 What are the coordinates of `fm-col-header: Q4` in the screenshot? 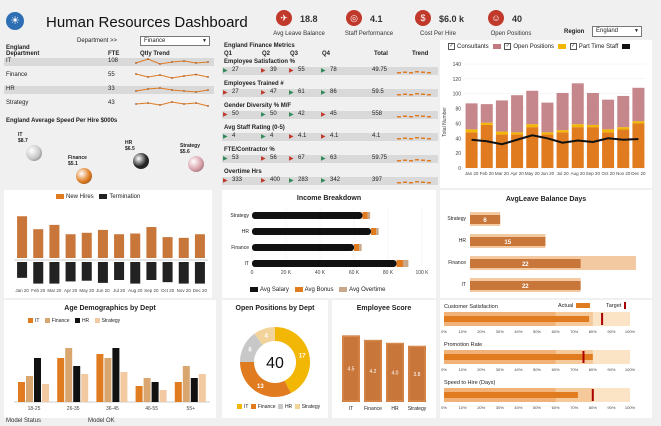 It's located at (326, 54).